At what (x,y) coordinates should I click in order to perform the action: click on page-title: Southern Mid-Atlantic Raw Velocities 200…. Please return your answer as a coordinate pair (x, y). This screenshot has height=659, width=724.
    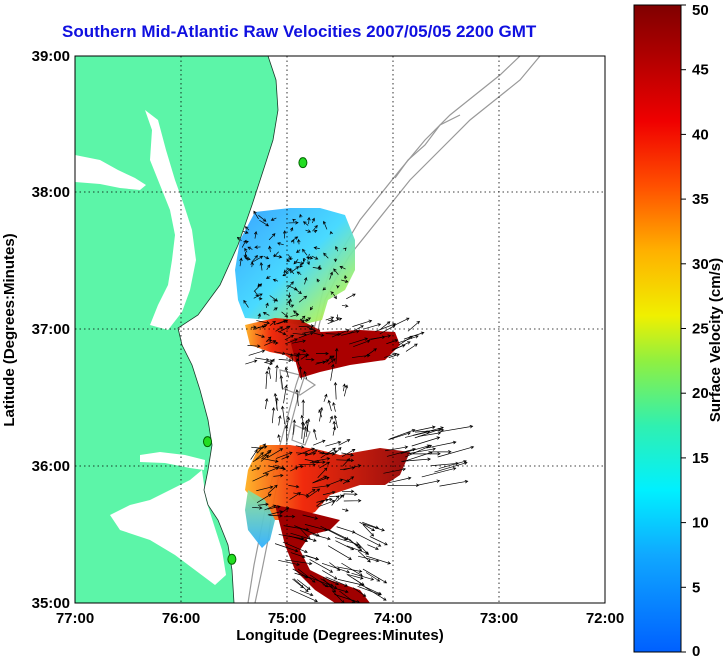
    Looking at the image, I should click on (299, 31).